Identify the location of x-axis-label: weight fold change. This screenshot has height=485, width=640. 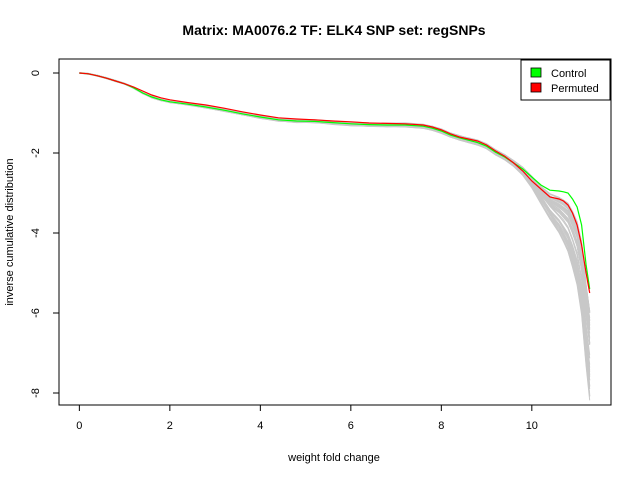
(333, 458).